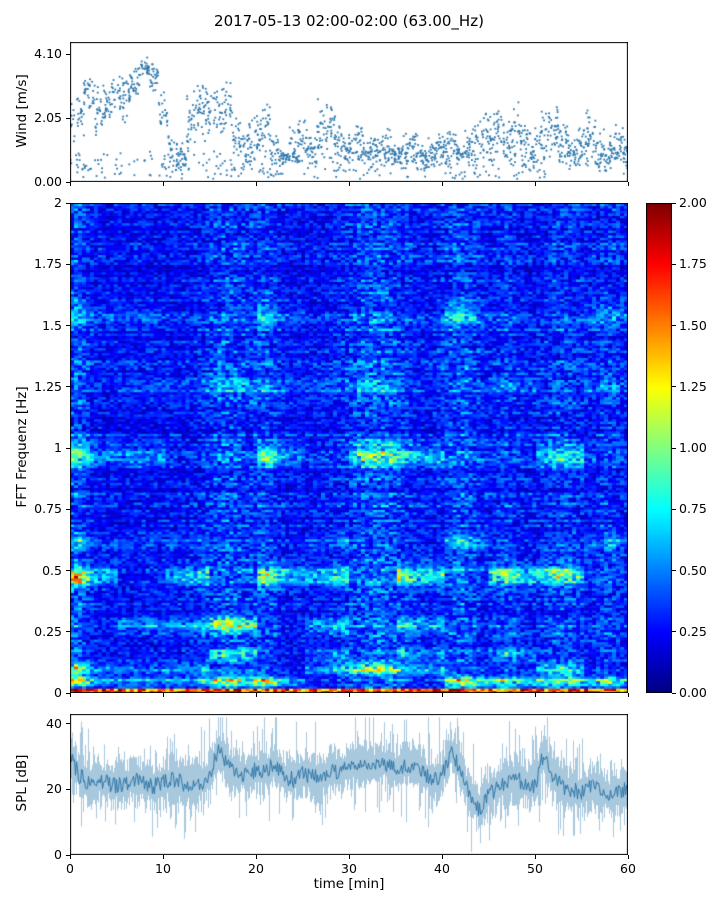 This screenshot has width=720, height=900. What do you see at coordinates (48, 631) in the screenshot?
I see `y-tick-label: 0.25` at bounding box center [48, 631].